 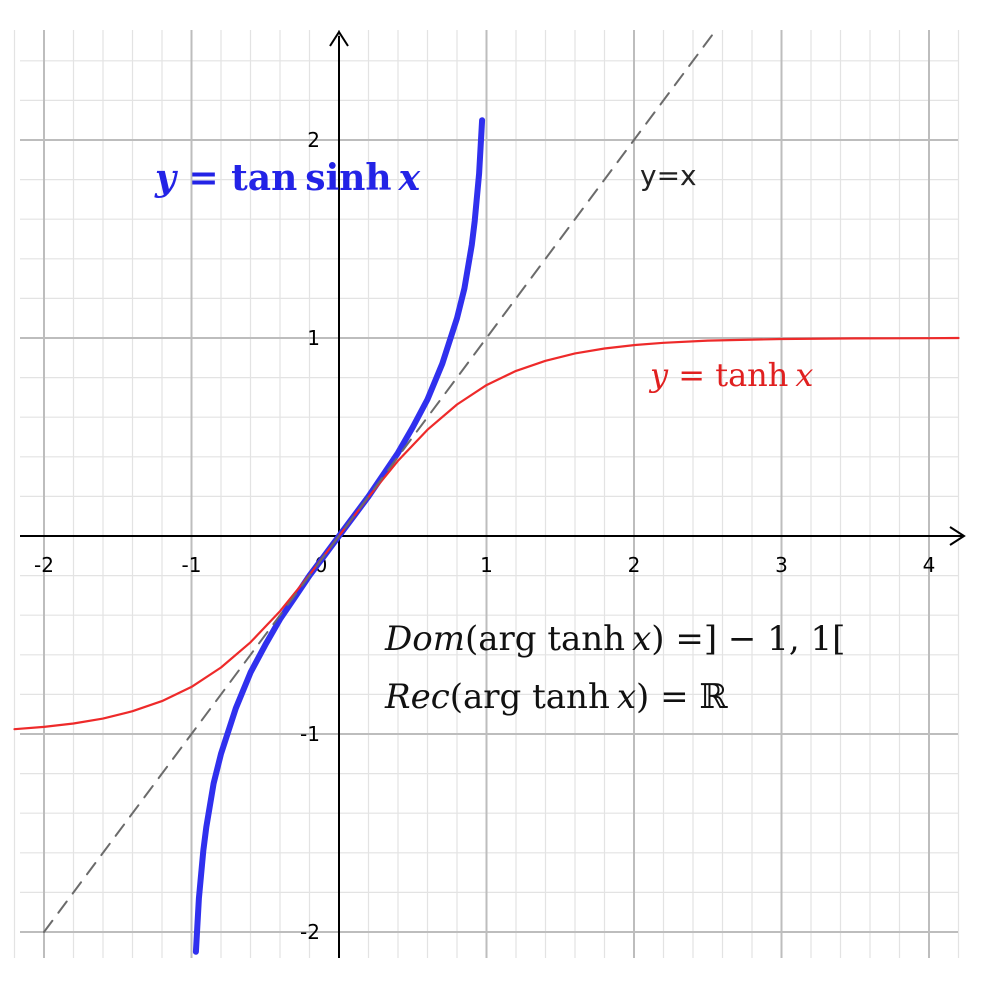 I want to click on dom-name: Dom, so click(x=424, y=639).